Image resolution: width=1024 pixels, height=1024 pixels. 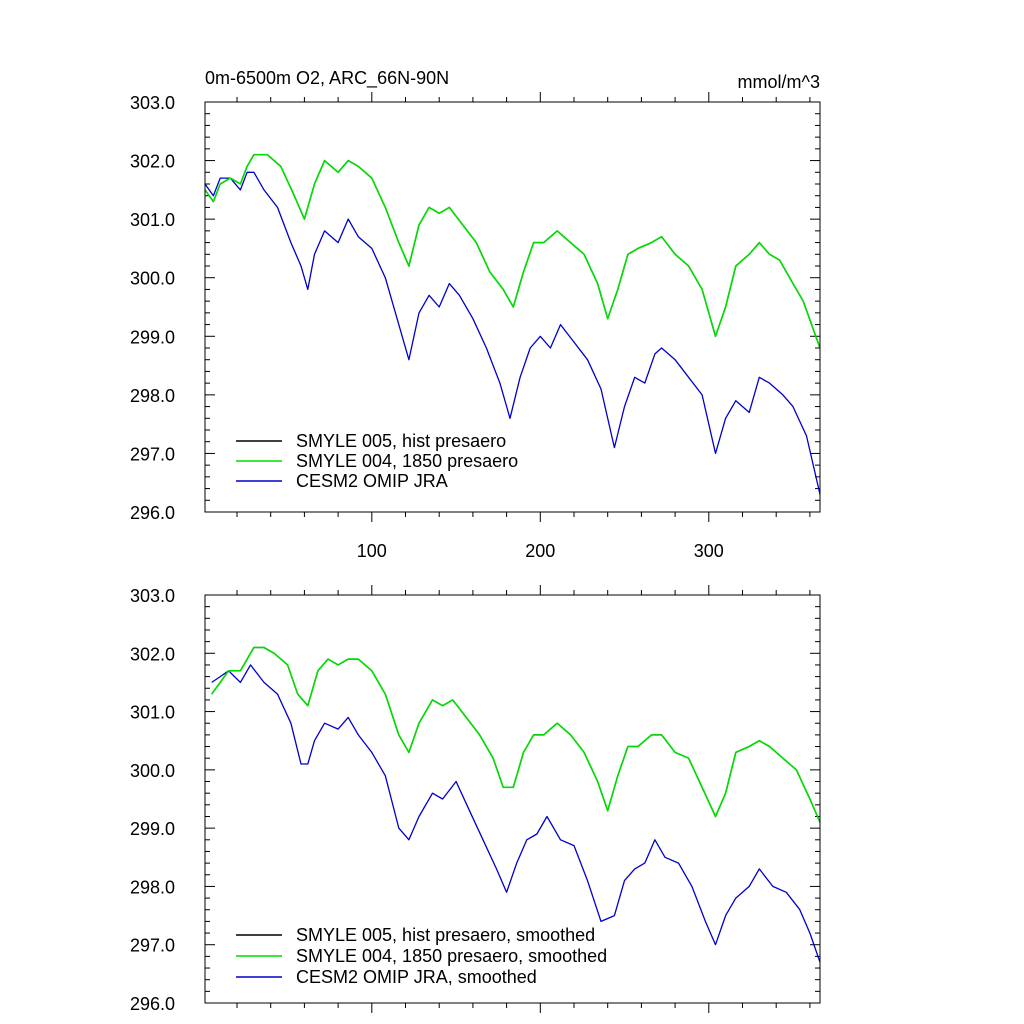 What do you see at coordinates (407, 461) in the screenshot?
I see `legend-label: SMYLE 004, 1850 presaero` at bounding box center [407, 461].